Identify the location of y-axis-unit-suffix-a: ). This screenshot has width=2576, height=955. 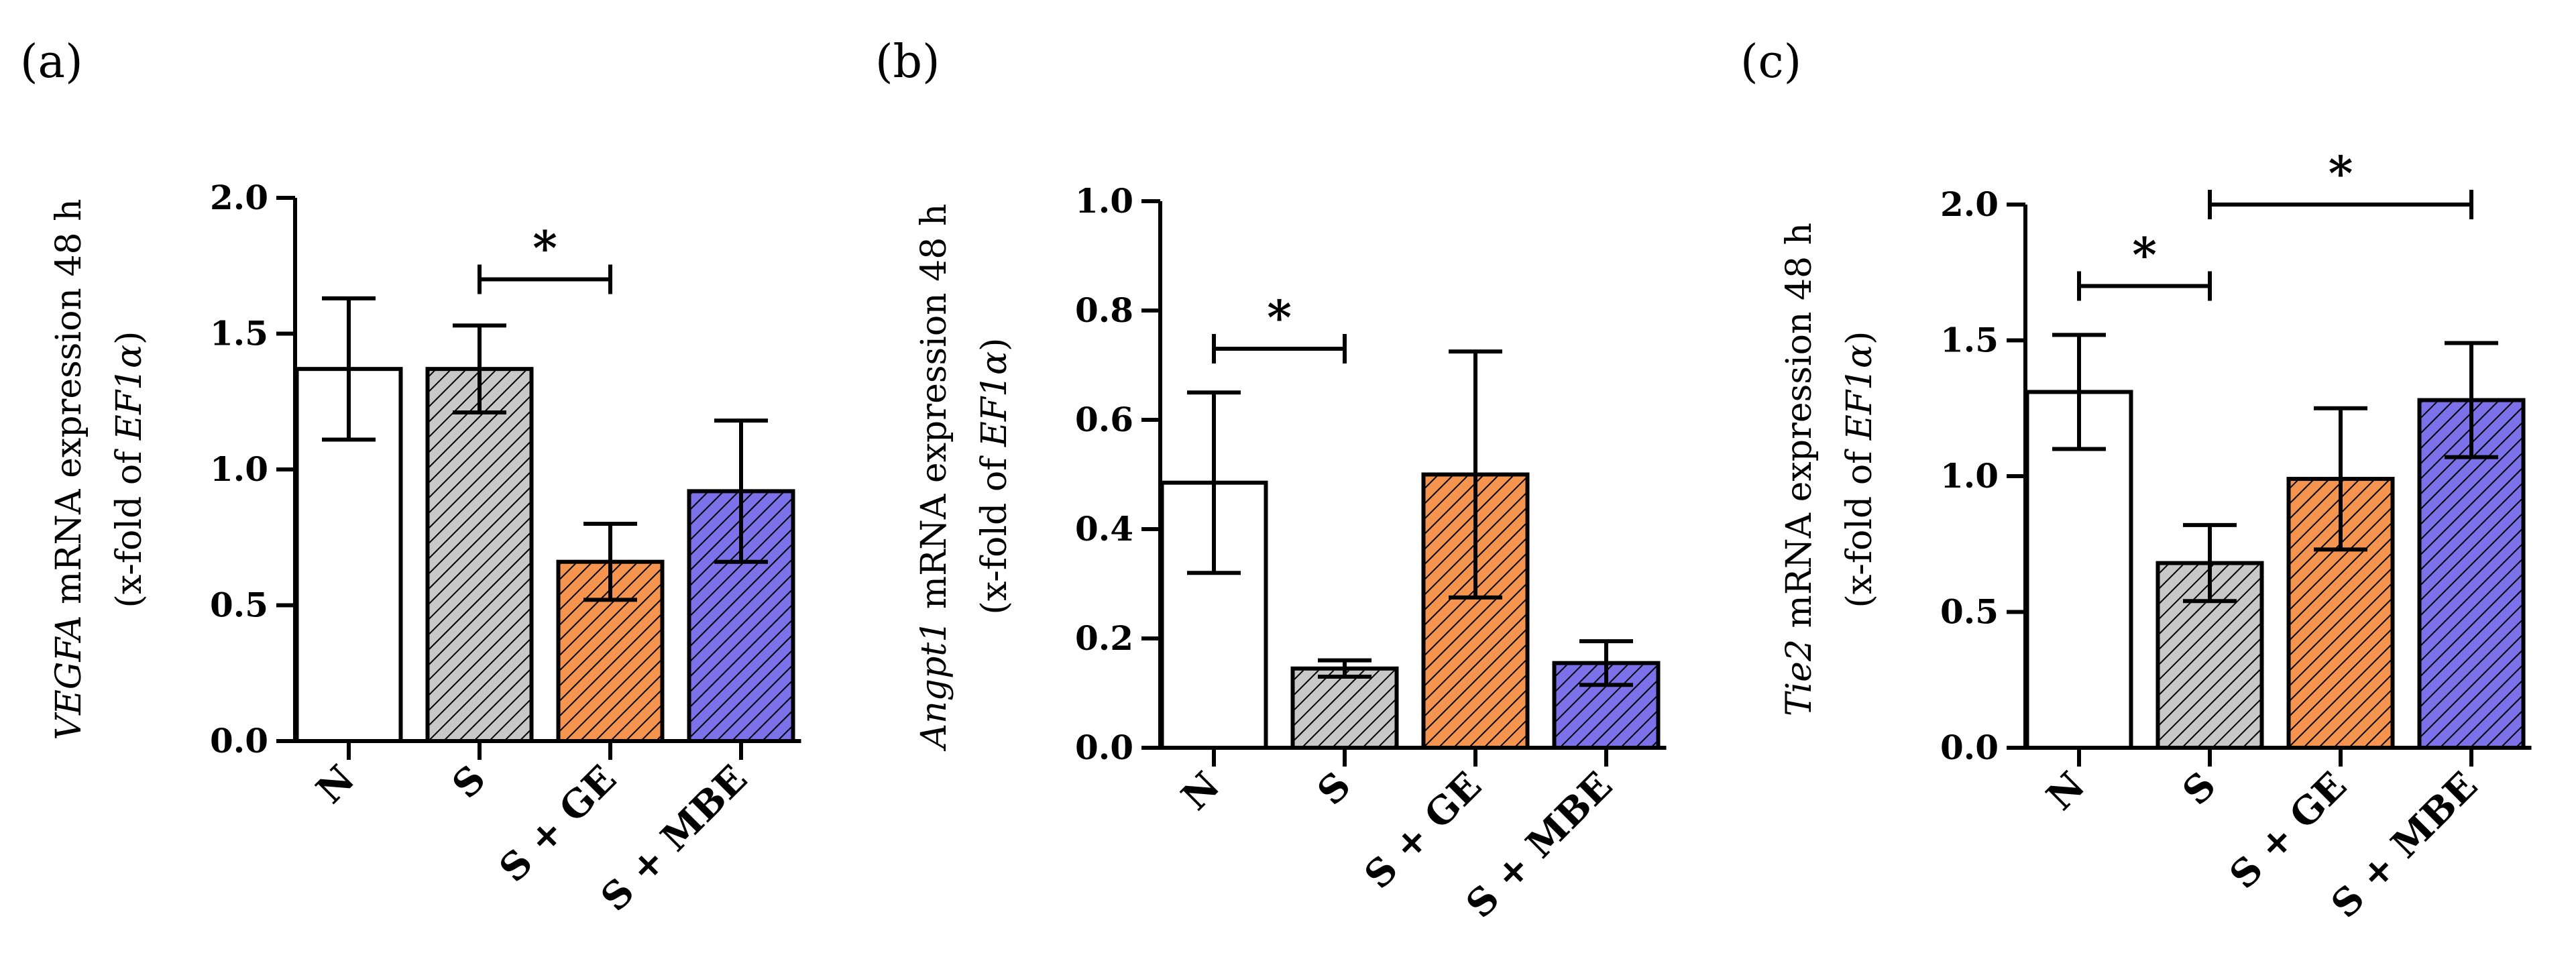
(129, 338).